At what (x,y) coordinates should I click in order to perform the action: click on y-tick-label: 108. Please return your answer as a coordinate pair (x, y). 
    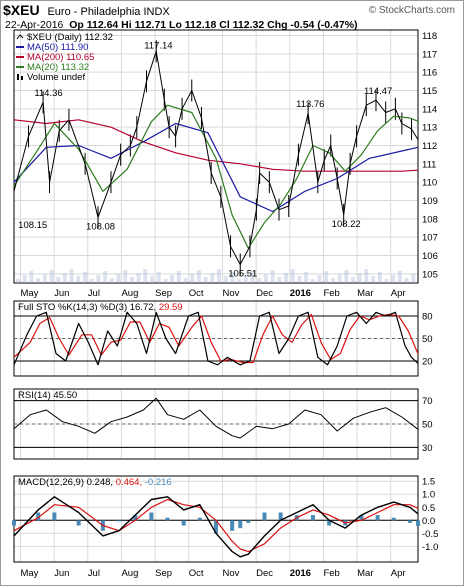
    Looking at the image, I should click on (430, 219).